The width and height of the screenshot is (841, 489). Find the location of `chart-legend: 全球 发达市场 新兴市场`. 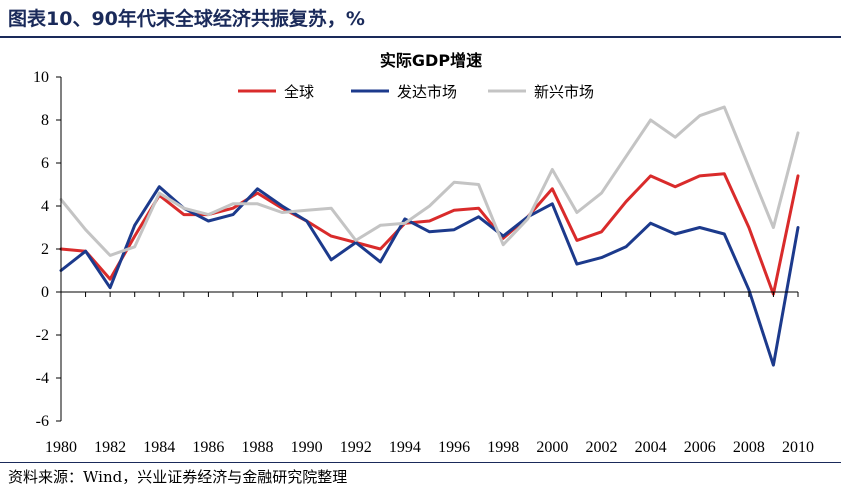

chart-legend: 全球 发达市场 新兴市场 is located at coordinates (416, 92).